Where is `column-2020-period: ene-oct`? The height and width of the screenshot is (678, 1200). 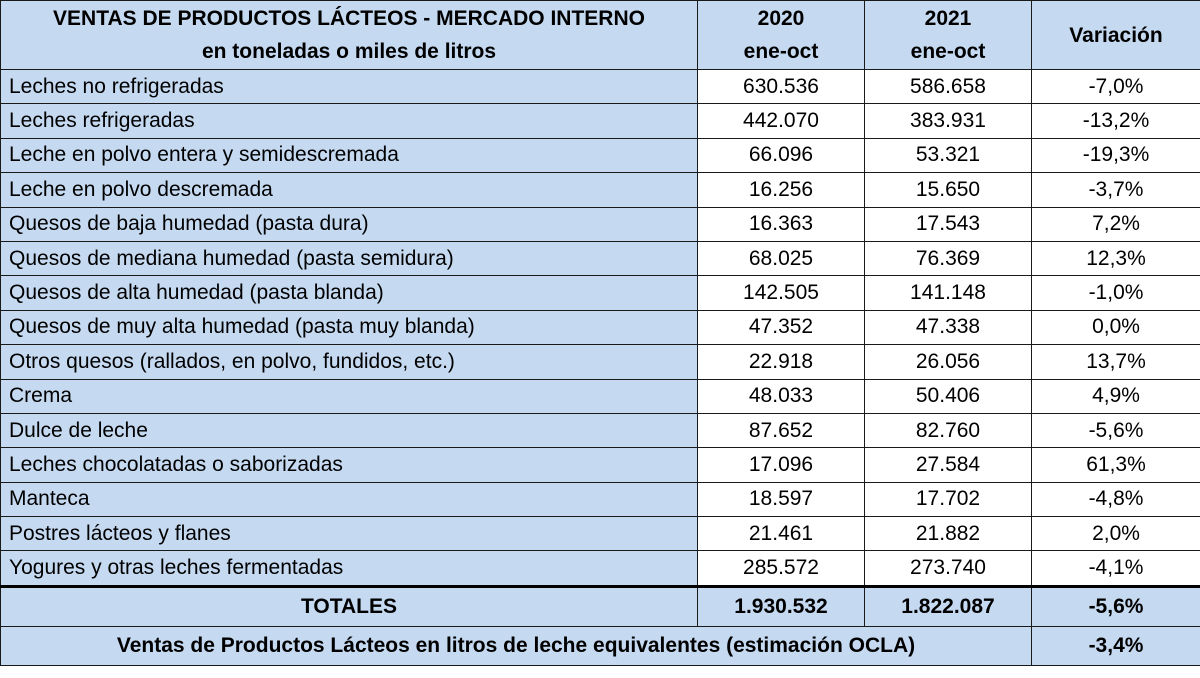
column-2020-period: ene-oct is located at coordinates (781, 51).